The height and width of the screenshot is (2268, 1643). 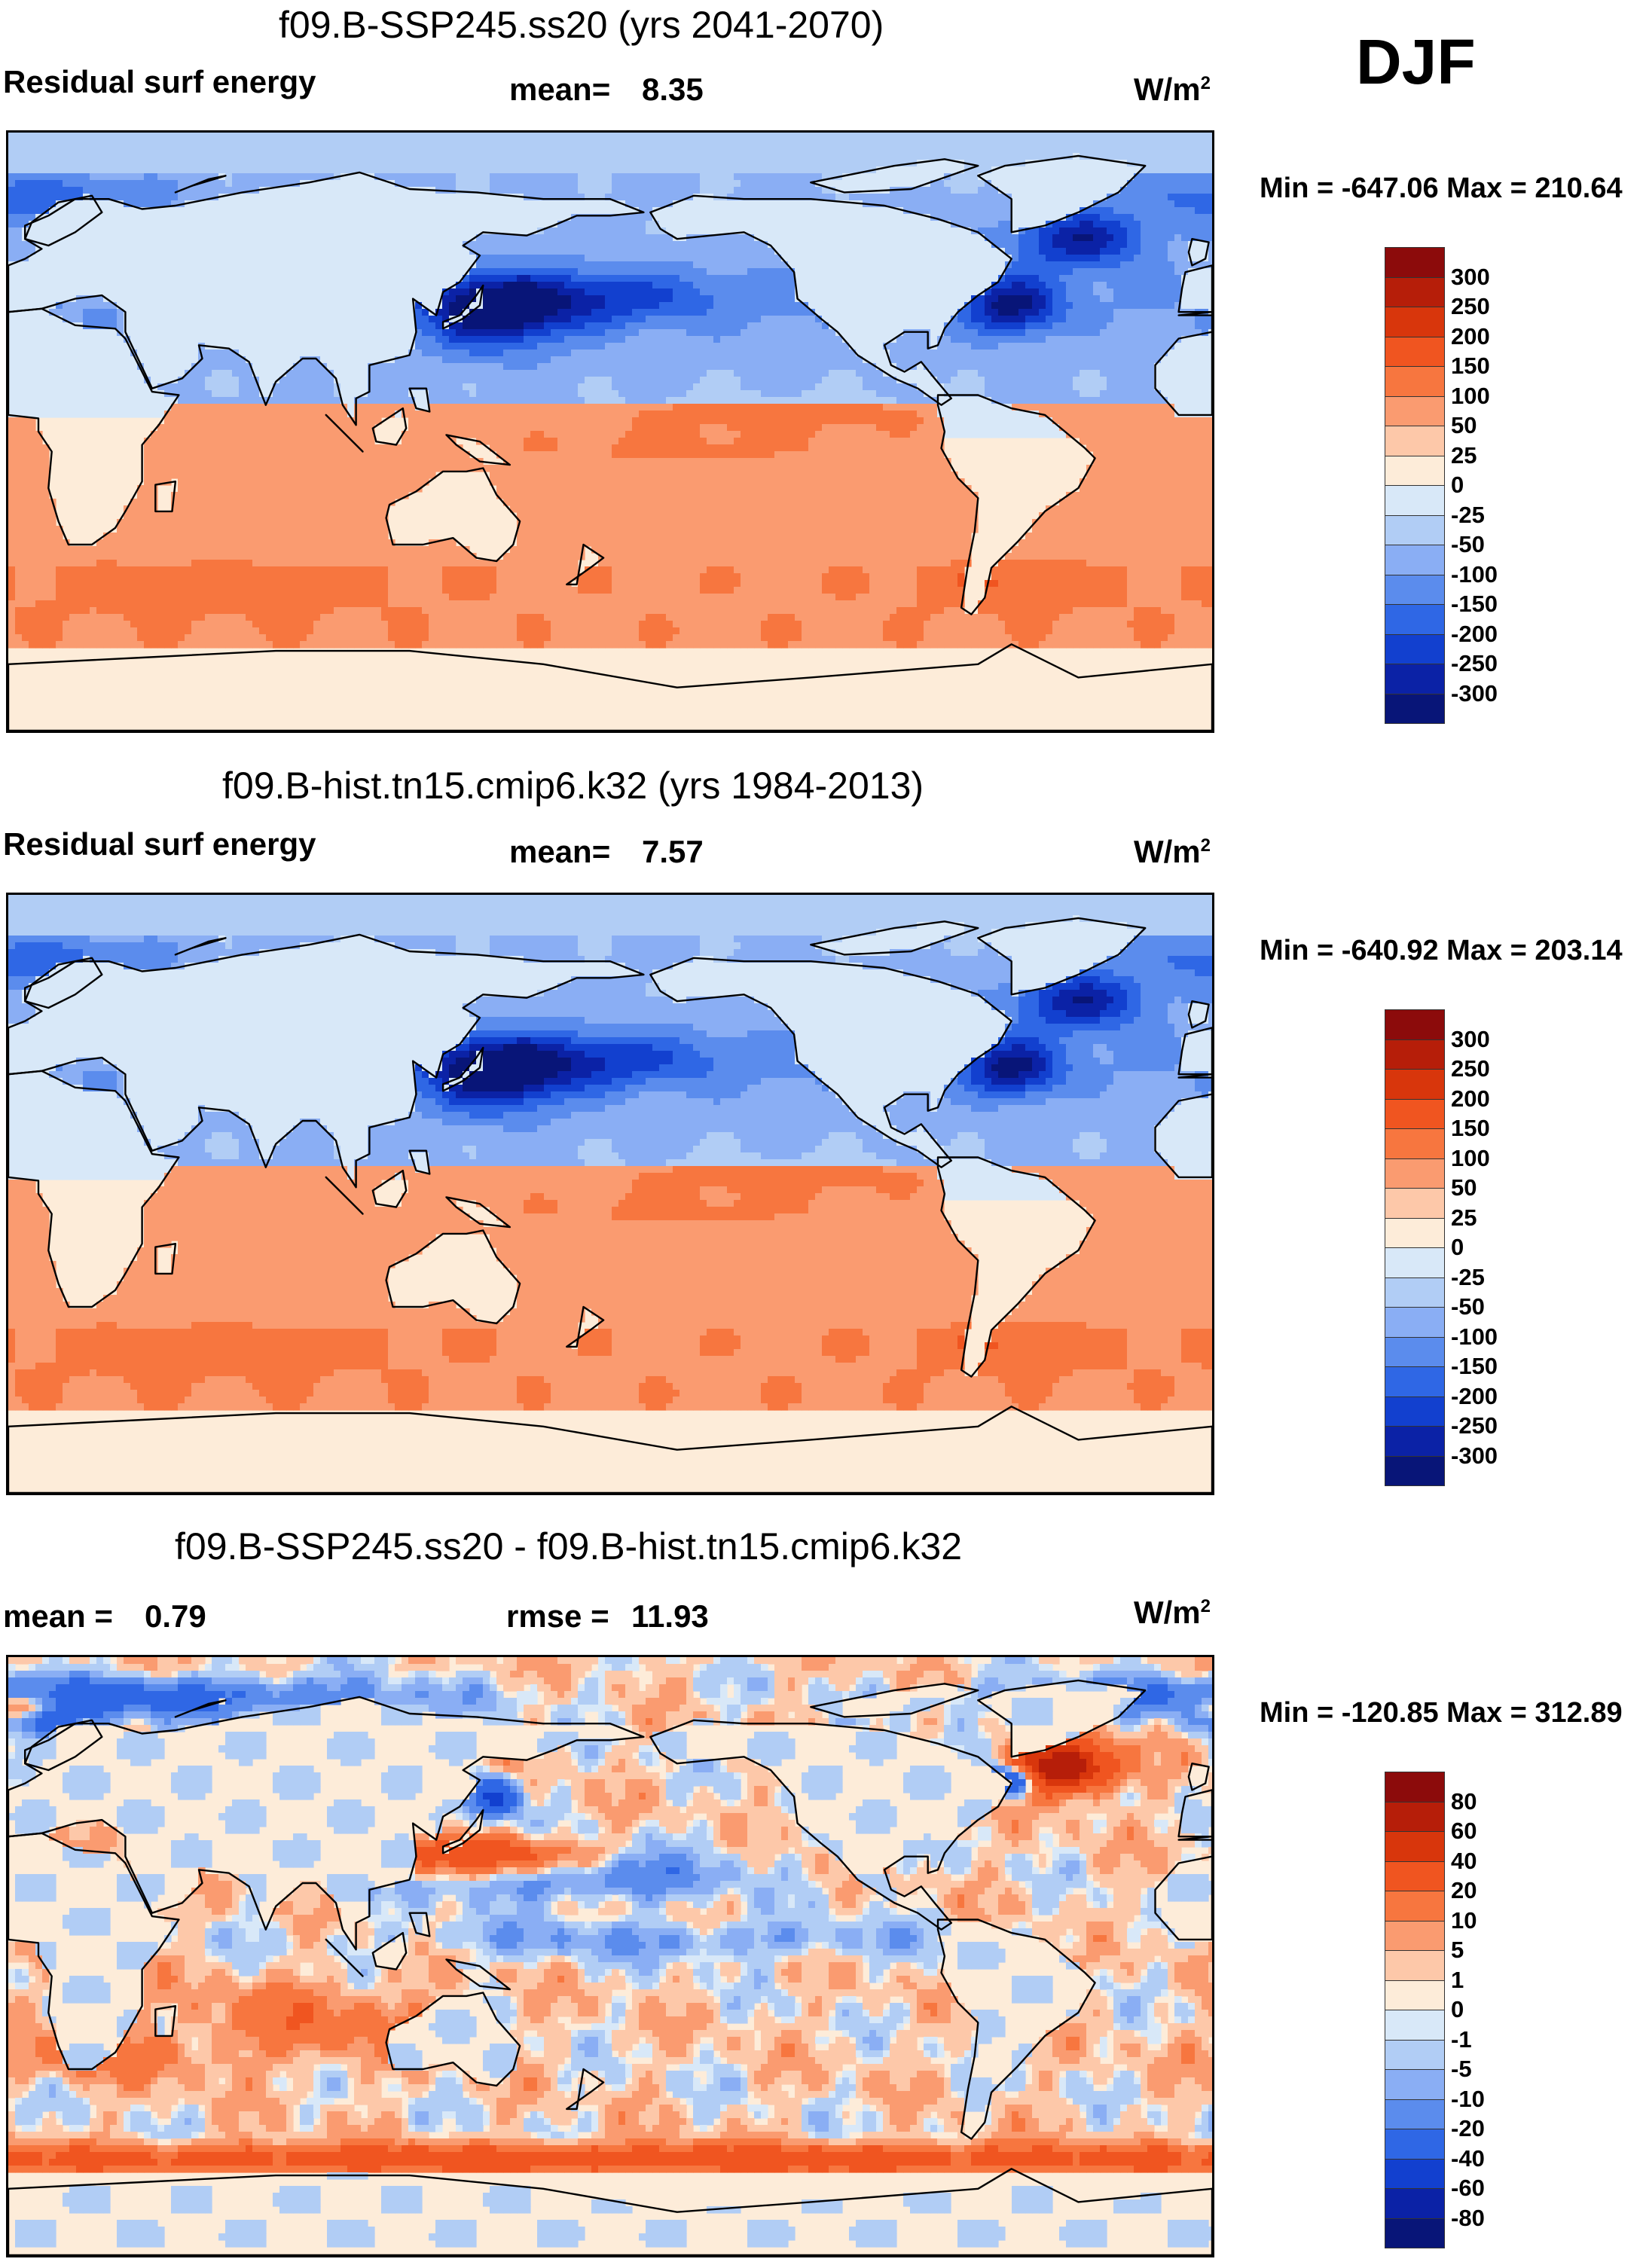 What do you see at coordinates (673, 89) in the screenshot?
I see `panel-1-mean-value: 8.35` at bounding box center [673, 89].